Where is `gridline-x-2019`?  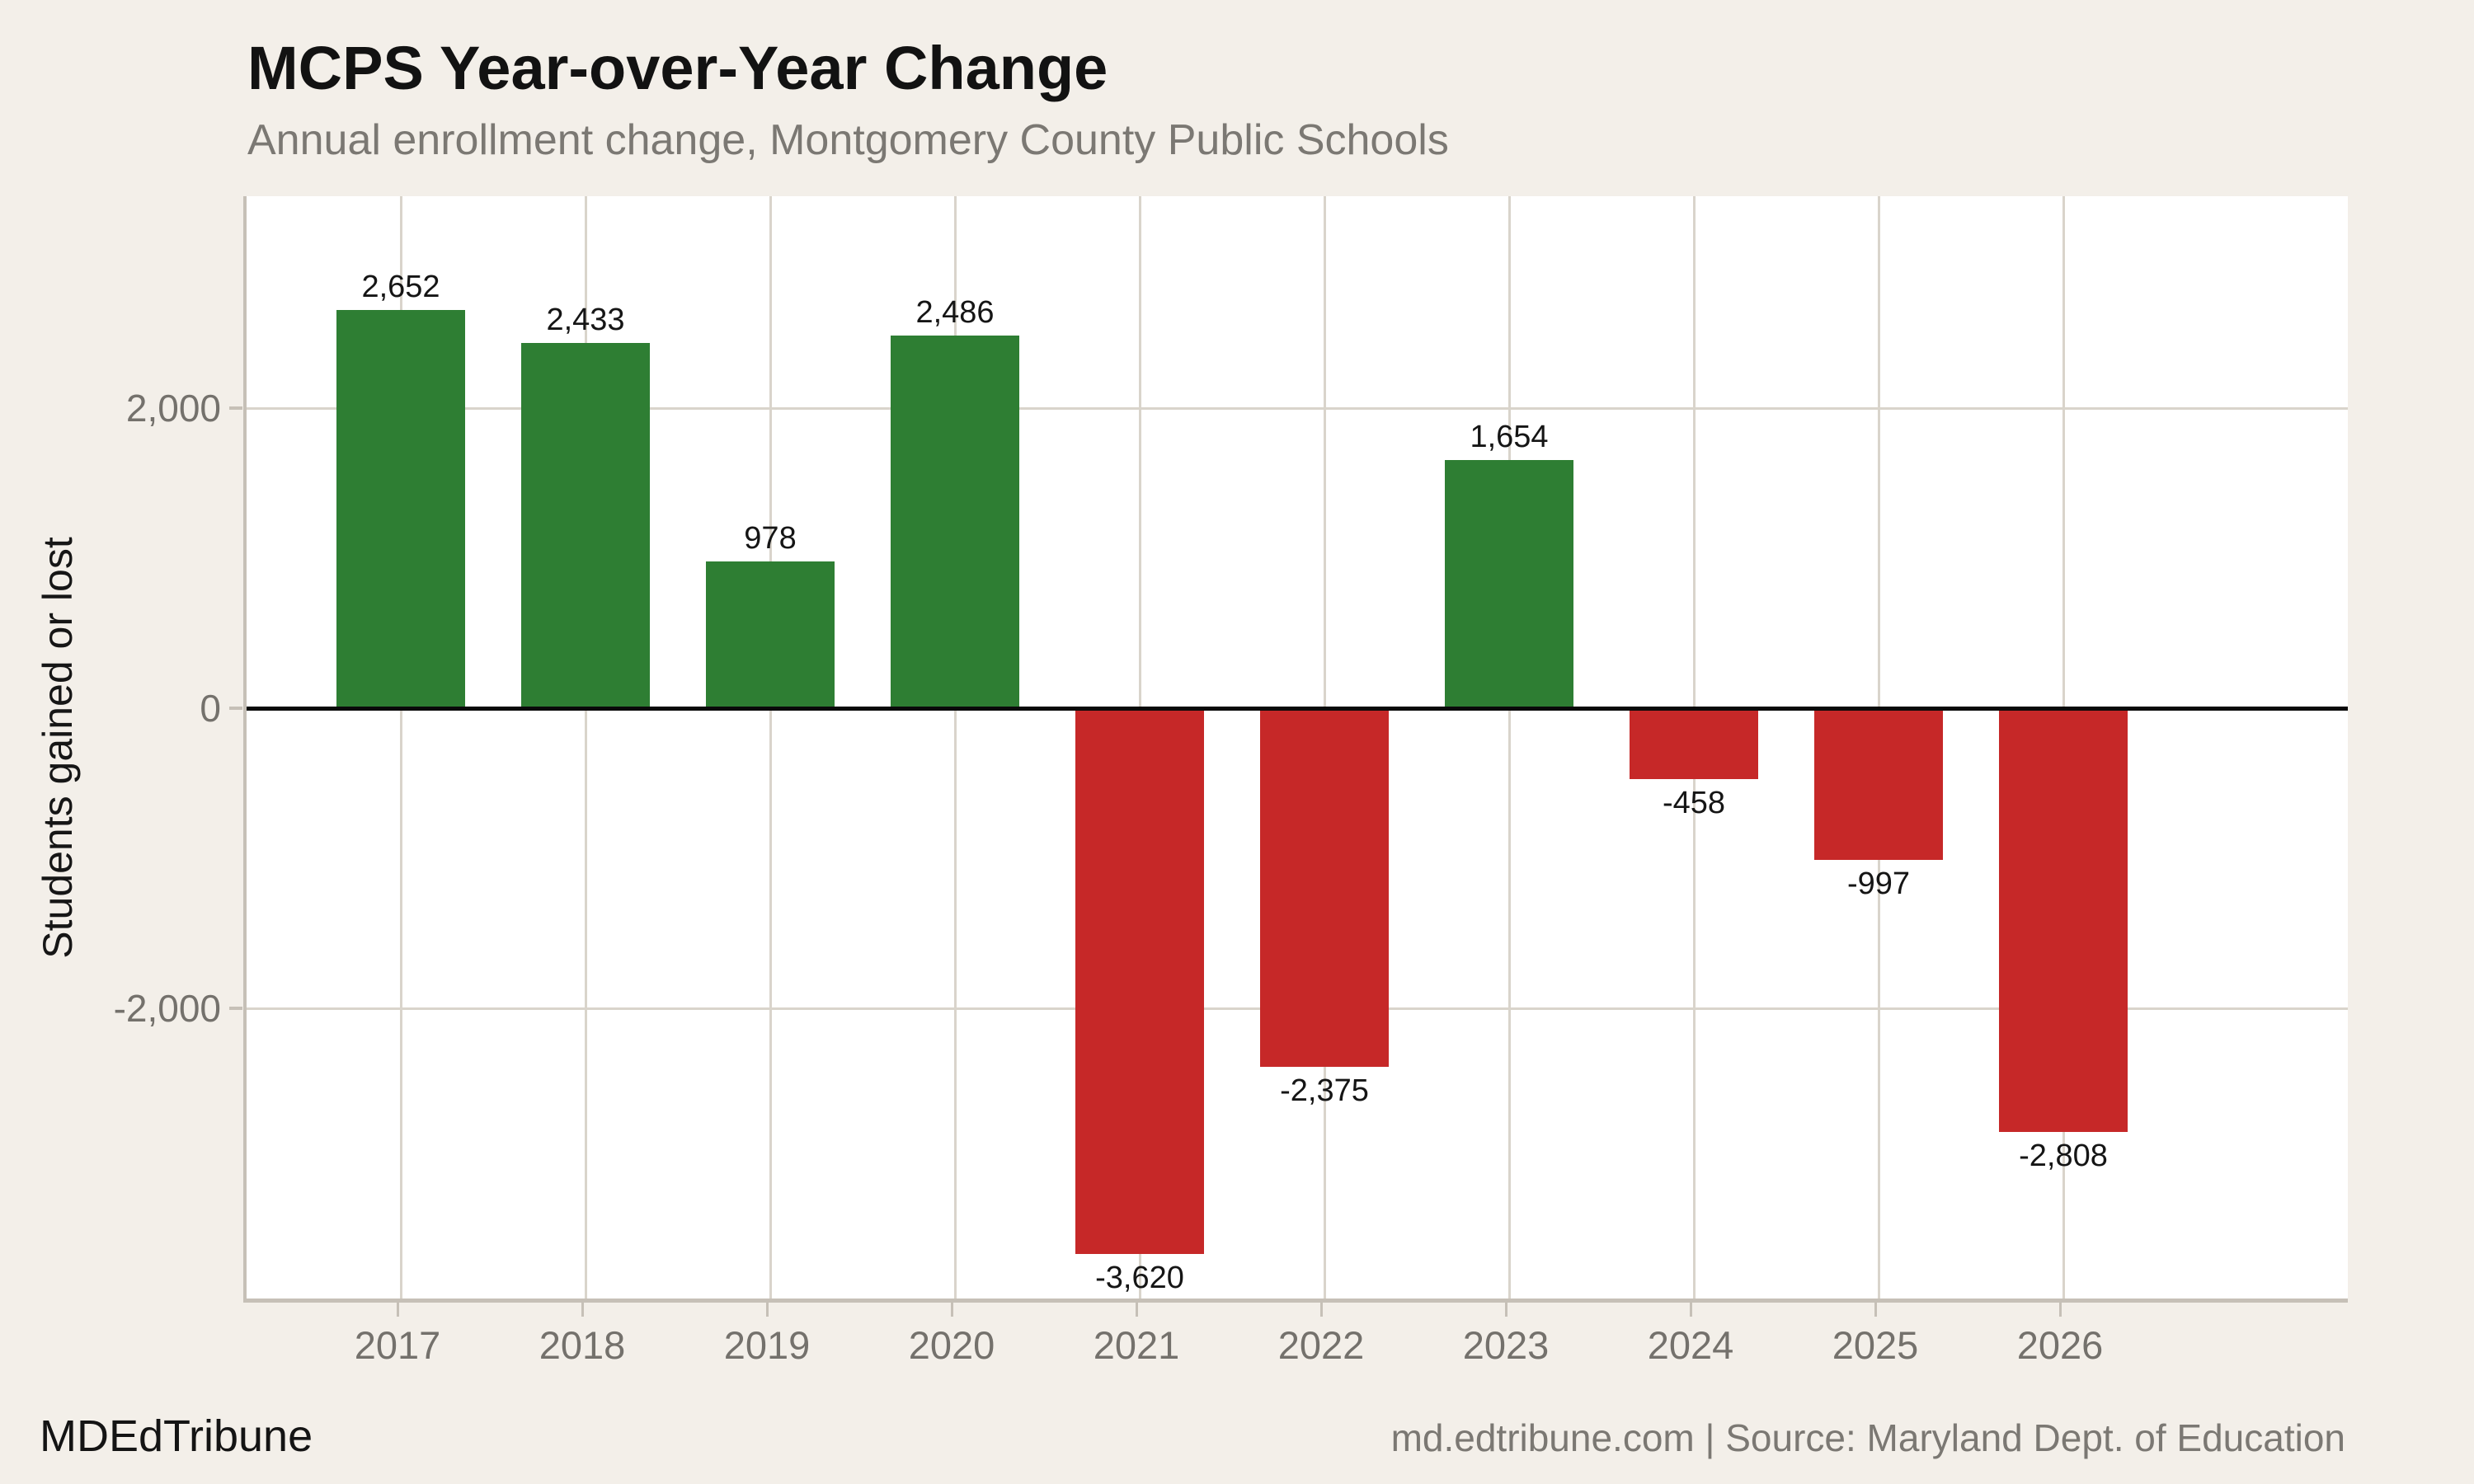
gridline-x-2019 is located at coordinates (770, 747).